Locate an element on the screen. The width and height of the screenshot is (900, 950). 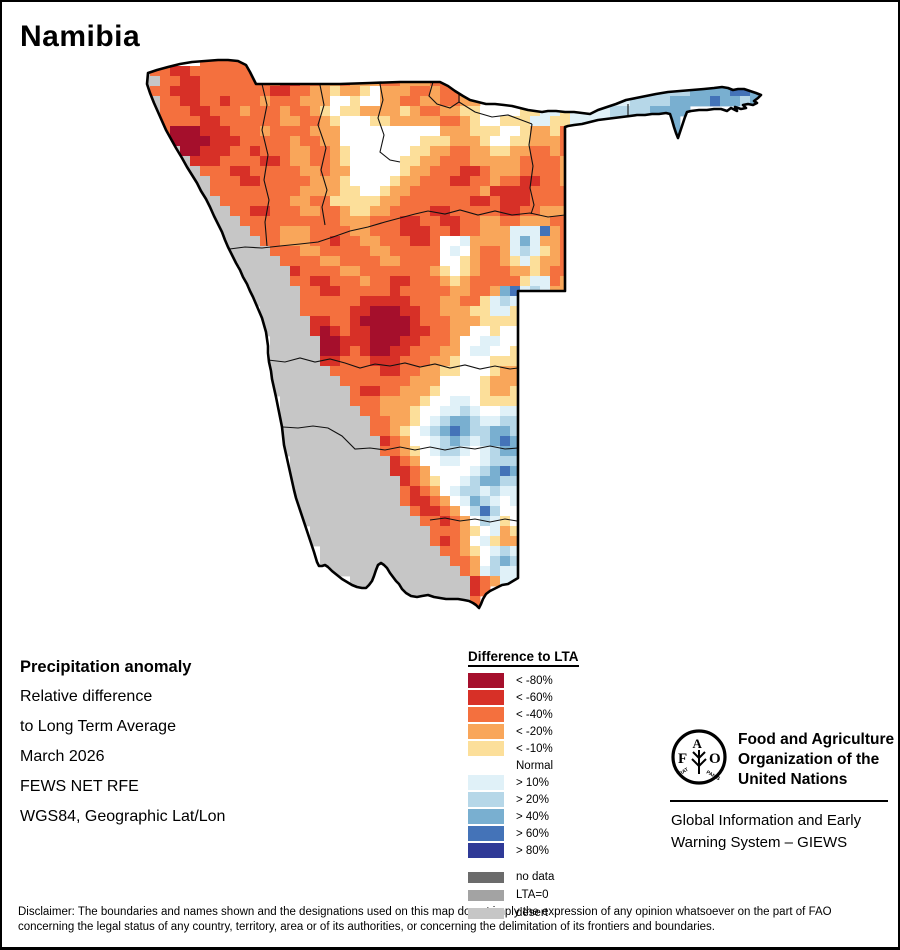
legend-label: < -80% is located at coordinates (534, 680).